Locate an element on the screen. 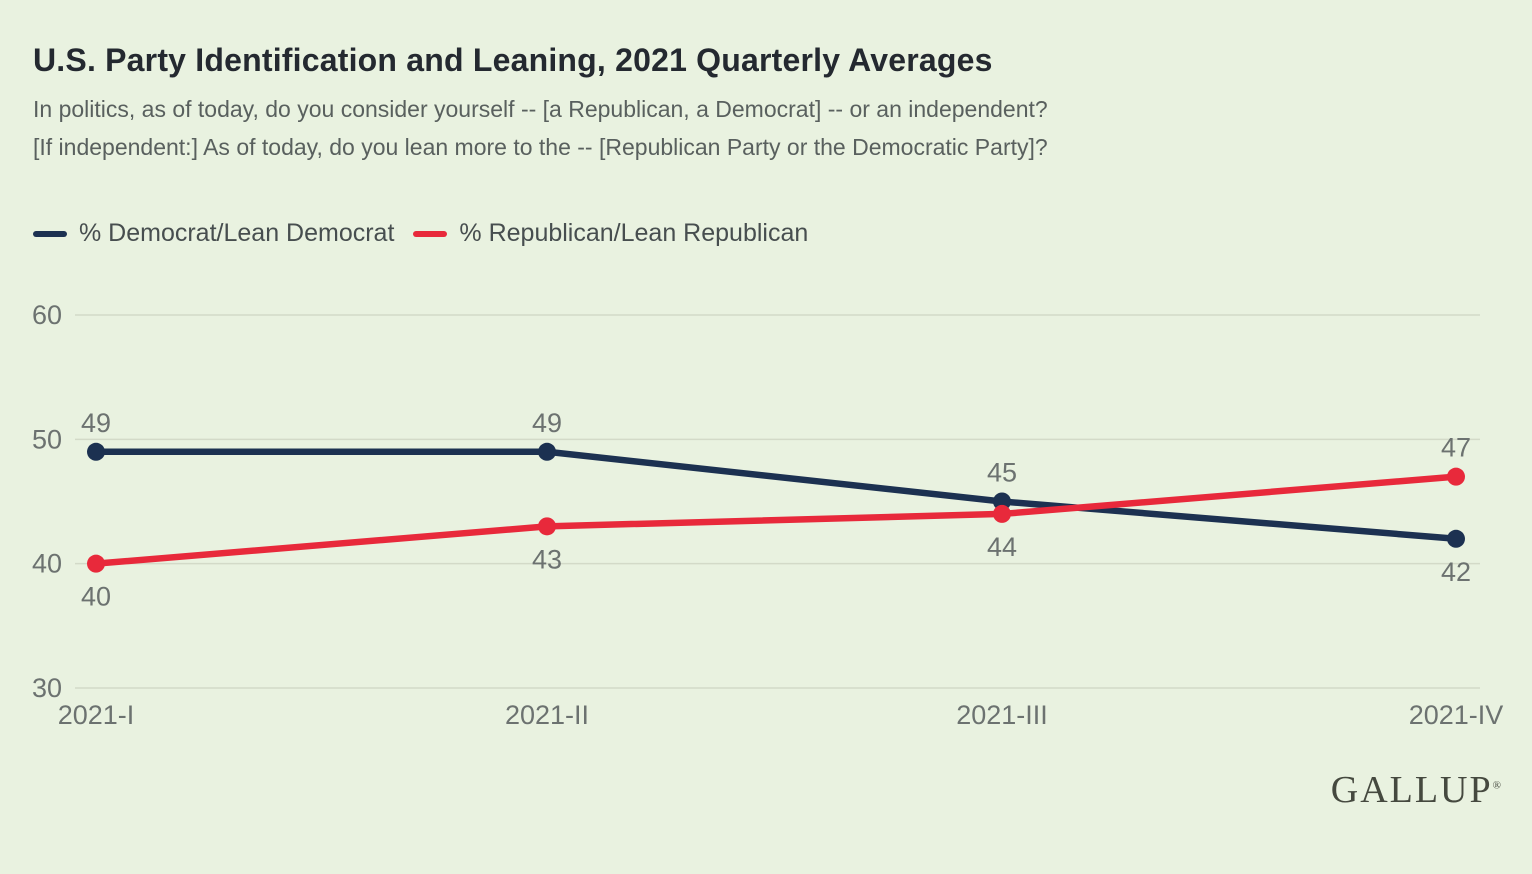 Image resolution: width=1532 pixels, height=874 pixels. registered-trademark-icon: ® is located at coordinates (1496, 785).